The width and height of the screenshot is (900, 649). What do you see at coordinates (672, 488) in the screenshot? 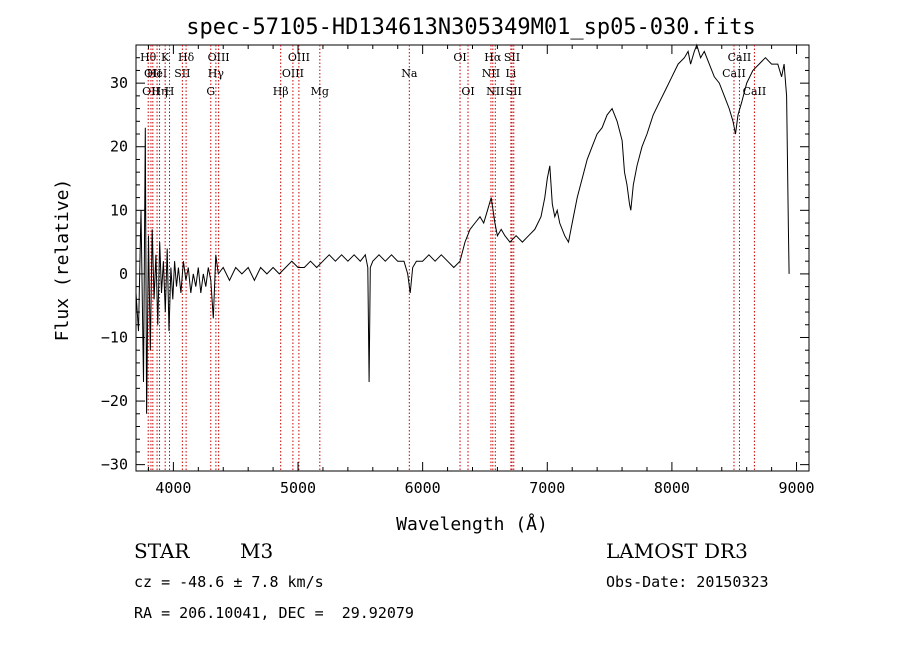
I see `x-tick-label: 8000` at bounding box center [672, 488].